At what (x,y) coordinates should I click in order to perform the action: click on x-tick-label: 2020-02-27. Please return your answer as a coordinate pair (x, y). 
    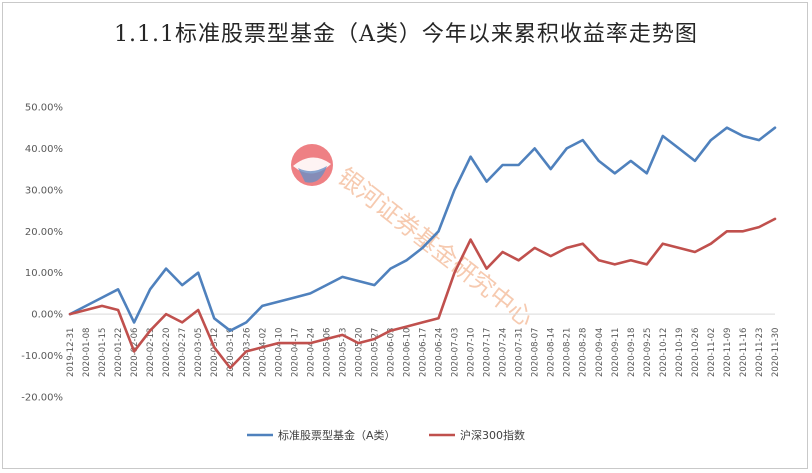
    Looking at the image, I should click on (183, 352).